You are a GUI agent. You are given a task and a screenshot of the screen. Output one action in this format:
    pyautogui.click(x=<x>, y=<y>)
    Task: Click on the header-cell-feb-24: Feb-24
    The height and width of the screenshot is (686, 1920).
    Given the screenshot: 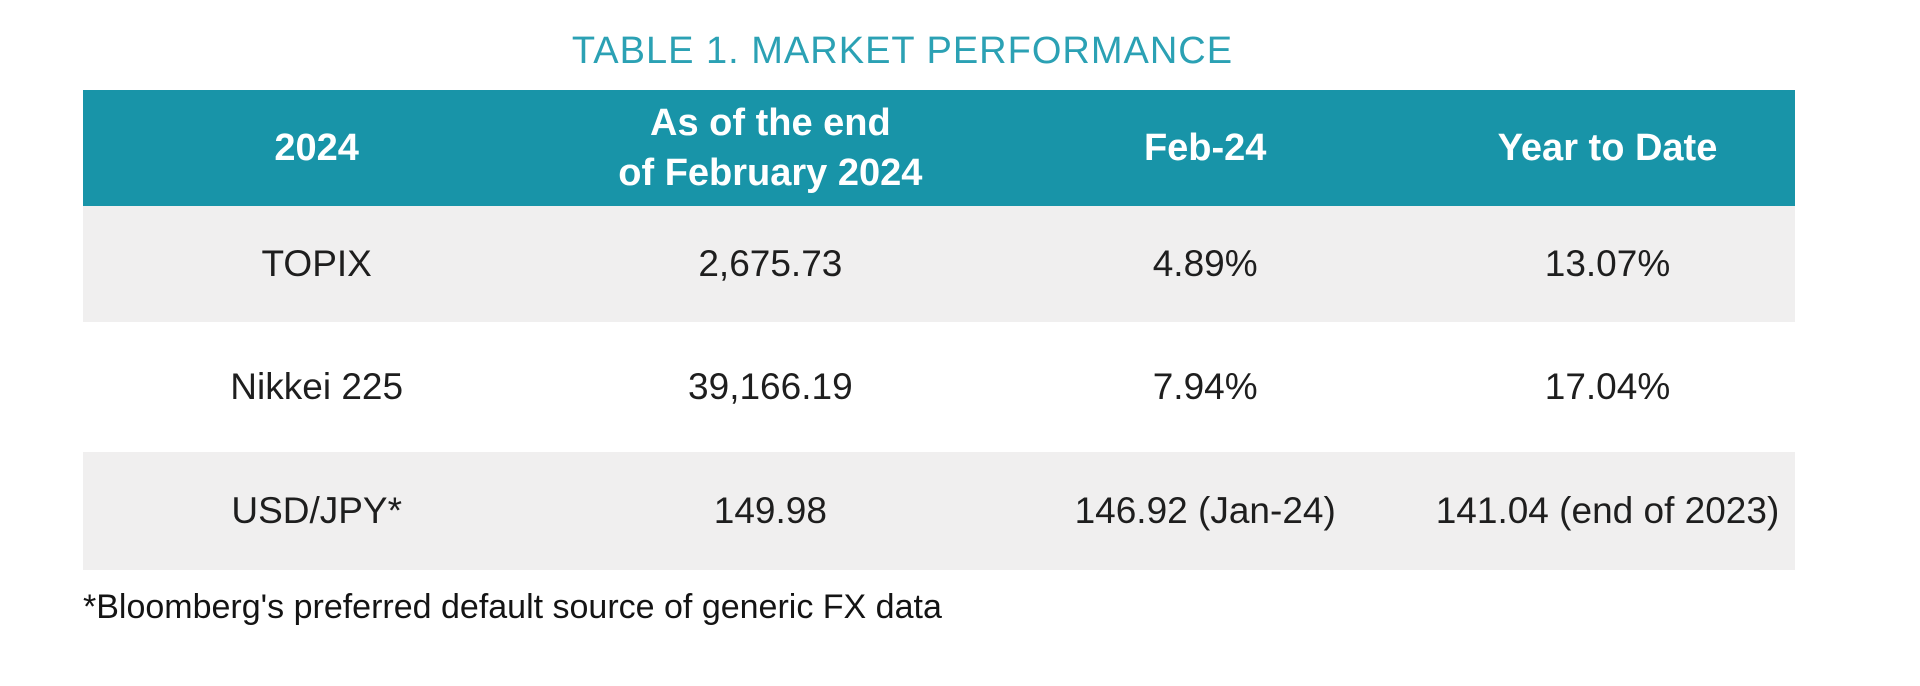 What is the action you would take?
    pyautogui.click(x=1205, y=148)
    